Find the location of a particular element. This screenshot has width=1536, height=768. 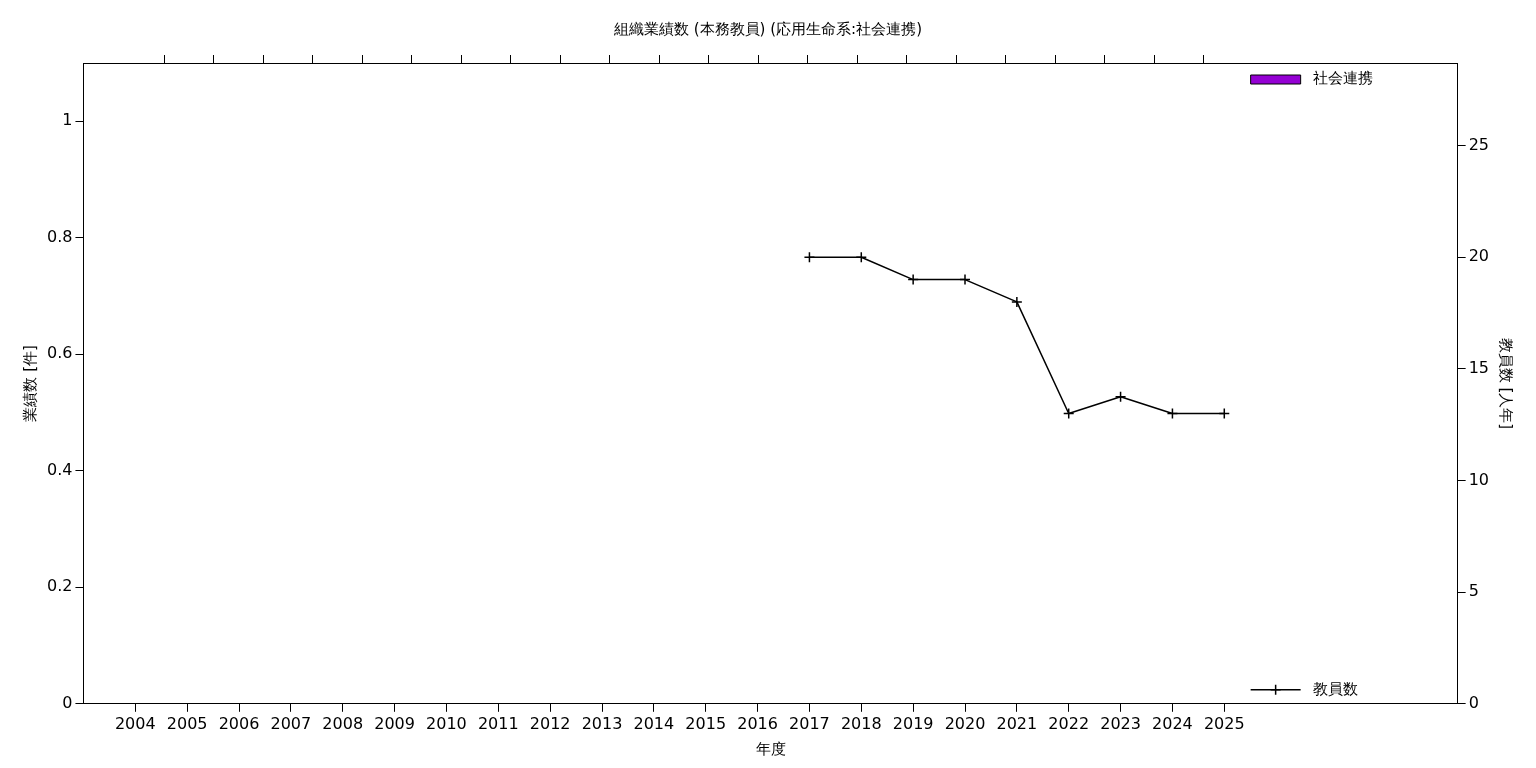

y2-tick-label: 25 is located at coordinates (1478, 144).